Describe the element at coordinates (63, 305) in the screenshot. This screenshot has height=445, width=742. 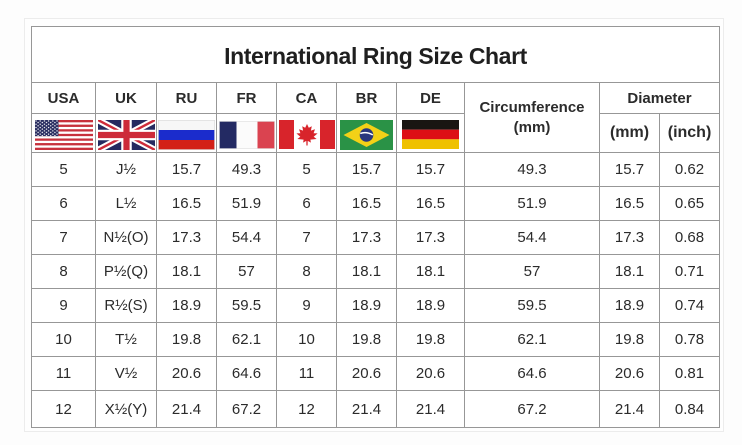
I see `cell-usa: 9` at that location.